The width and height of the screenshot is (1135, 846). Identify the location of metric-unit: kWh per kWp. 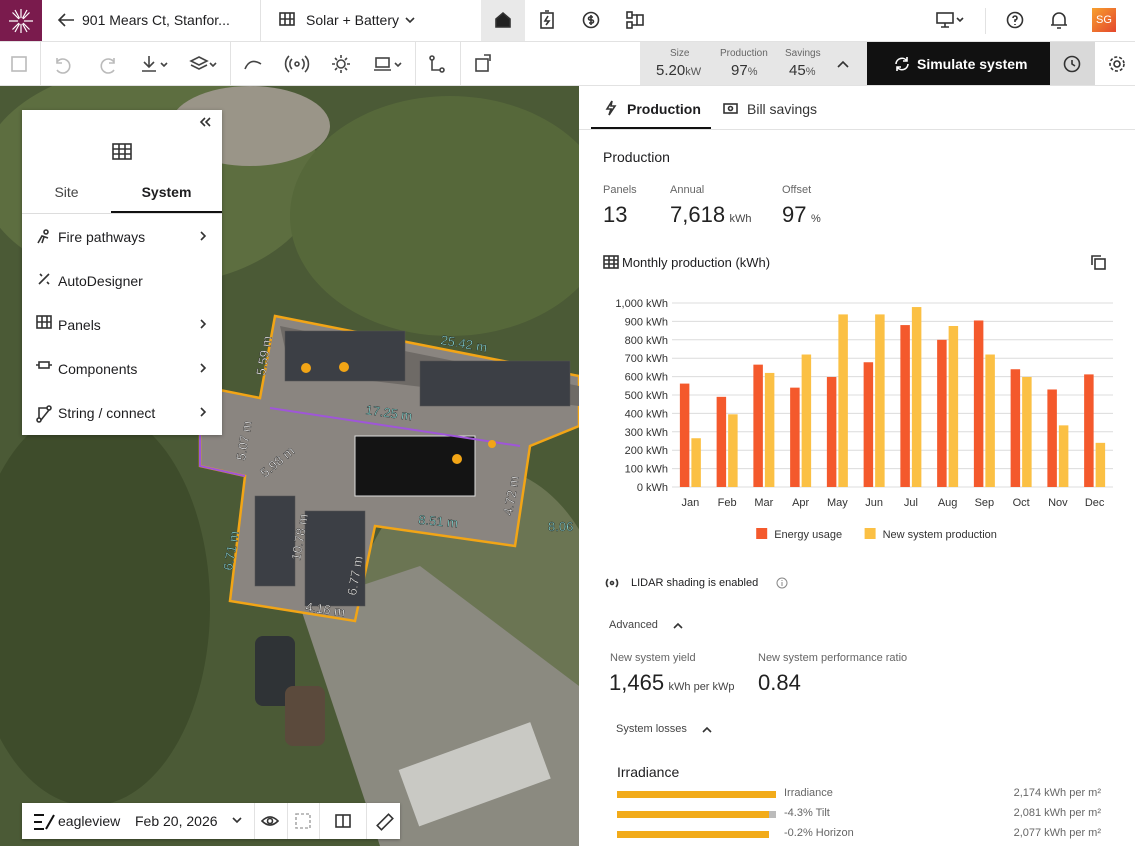
(701, 687).